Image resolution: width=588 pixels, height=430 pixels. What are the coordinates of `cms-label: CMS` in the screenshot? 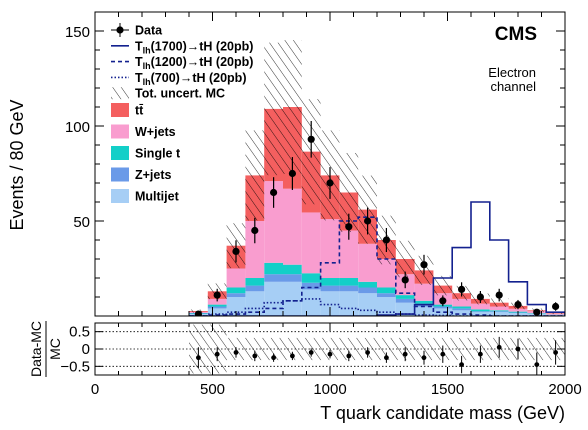 It's located at (516, 34).